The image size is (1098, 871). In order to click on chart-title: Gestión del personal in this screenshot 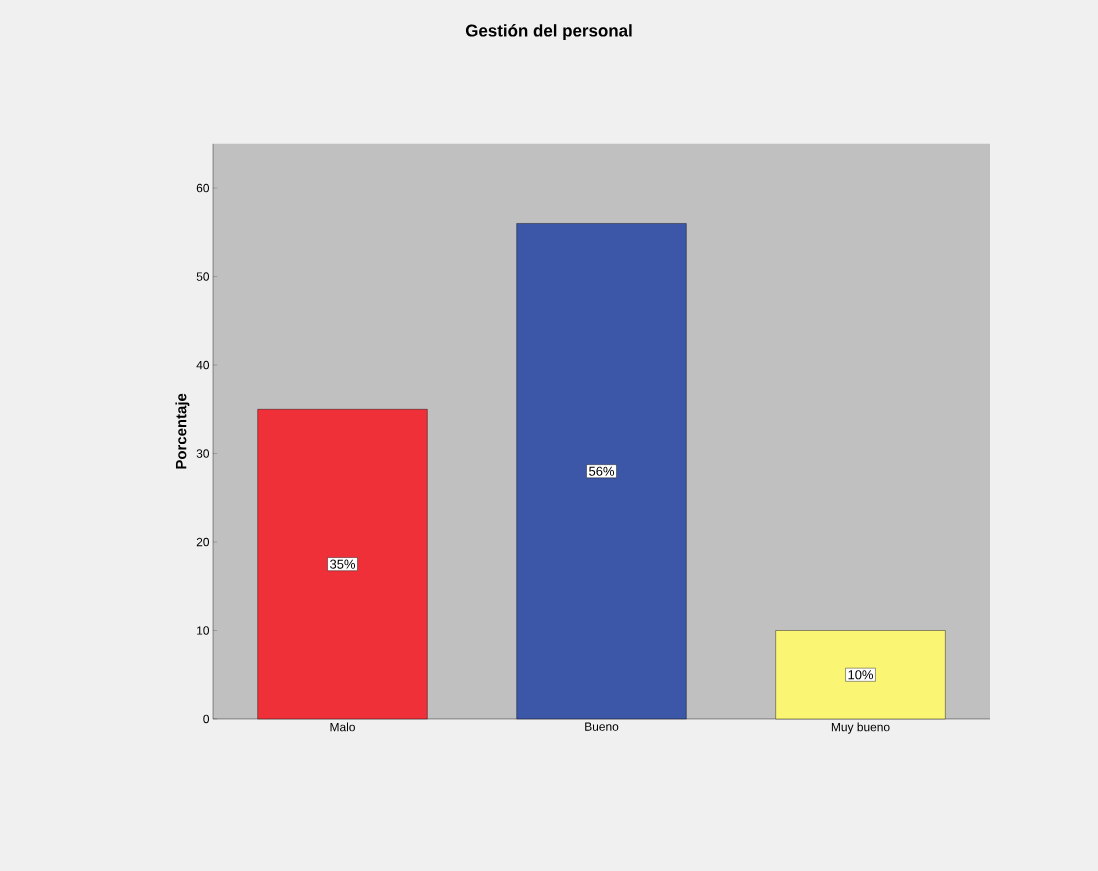, I will do `click(548, 32)`.